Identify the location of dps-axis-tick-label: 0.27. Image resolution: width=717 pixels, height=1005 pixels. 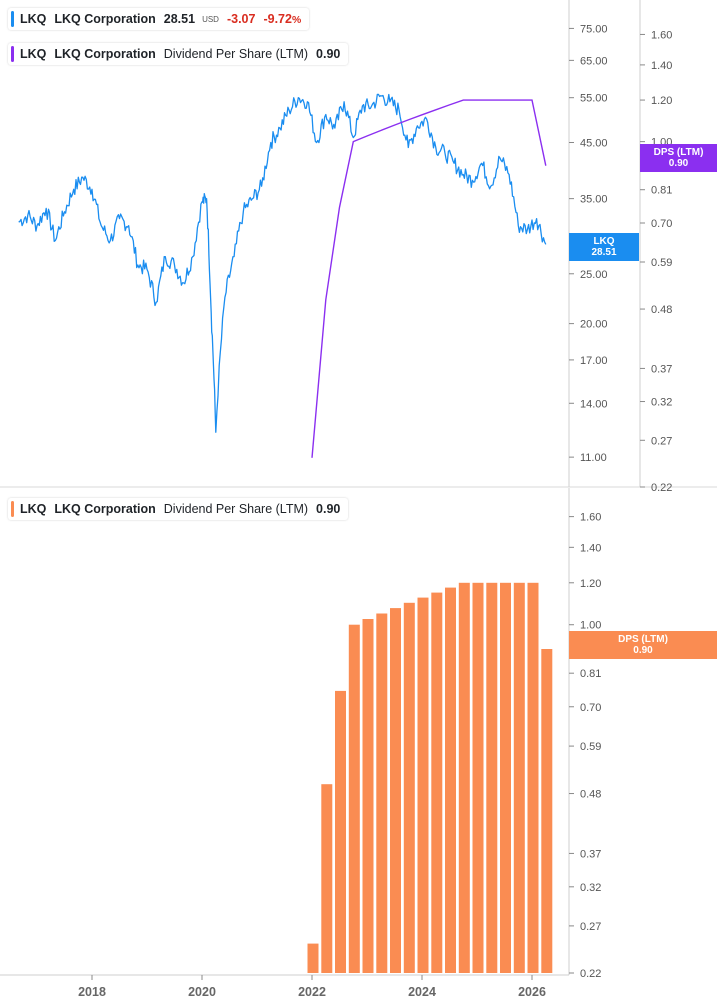
(661, 441).